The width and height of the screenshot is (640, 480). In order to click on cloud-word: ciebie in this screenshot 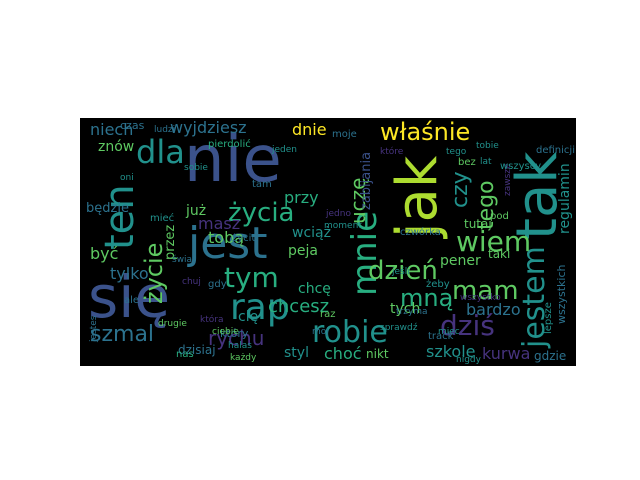, I will do `click(225, 332)`.